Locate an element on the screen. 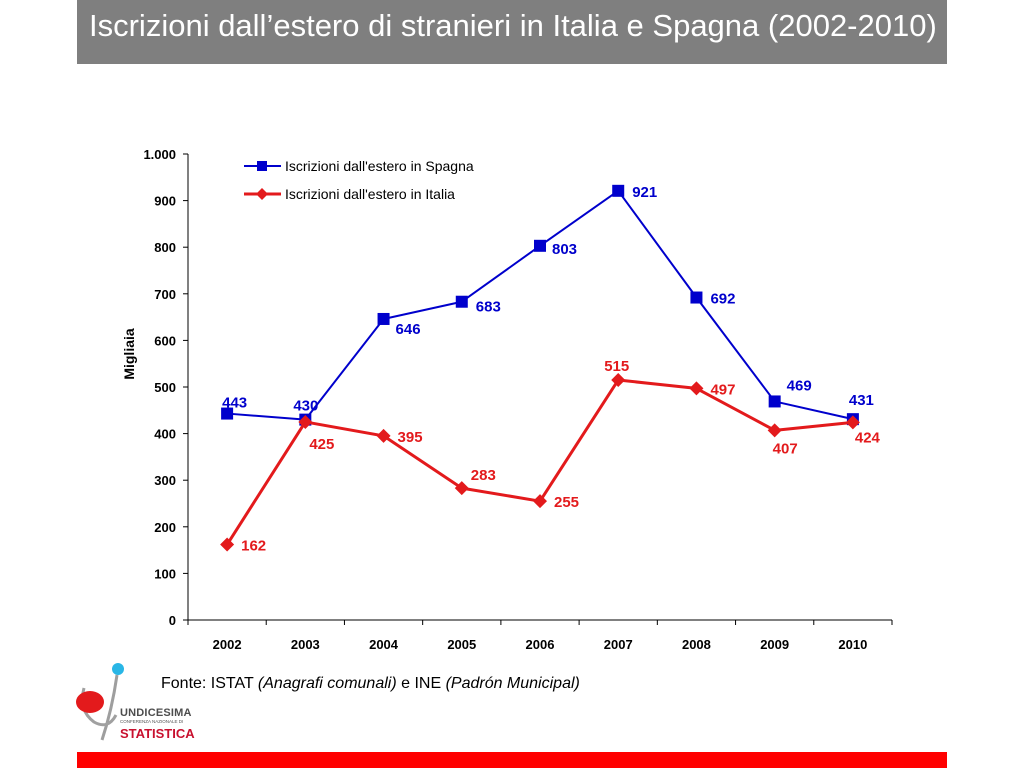 The image size is (1024, 768). data-label: 162 is located at coordinates (253, 546).